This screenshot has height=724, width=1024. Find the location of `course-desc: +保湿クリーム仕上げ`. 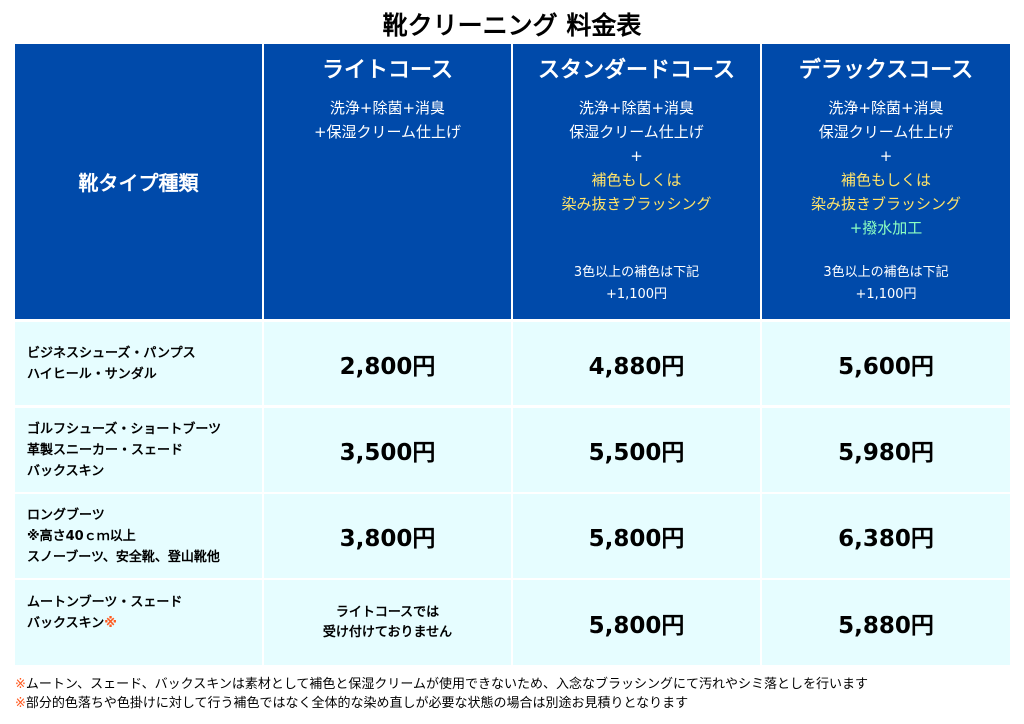

course-desc: +保湿クリーム仕上げ is located at coordinates (387, 132).